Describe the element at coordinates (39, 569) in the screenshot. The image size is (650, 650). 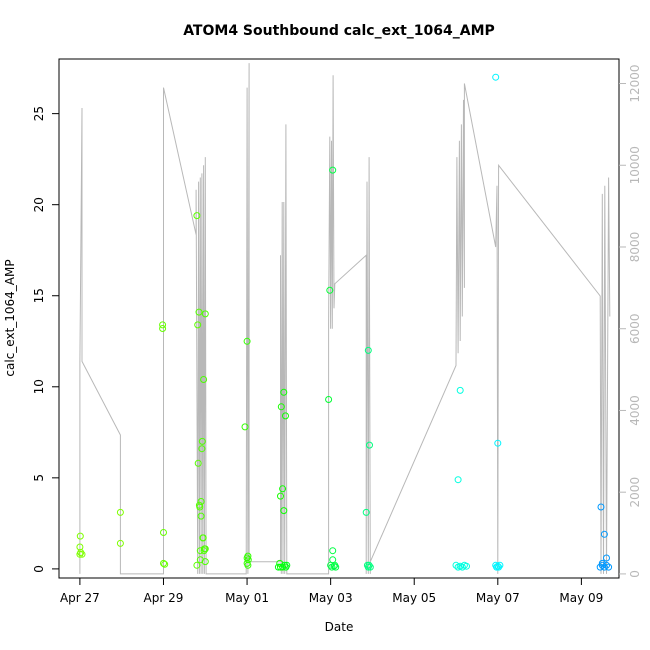
I see `y-tick-label: 0` at that location.